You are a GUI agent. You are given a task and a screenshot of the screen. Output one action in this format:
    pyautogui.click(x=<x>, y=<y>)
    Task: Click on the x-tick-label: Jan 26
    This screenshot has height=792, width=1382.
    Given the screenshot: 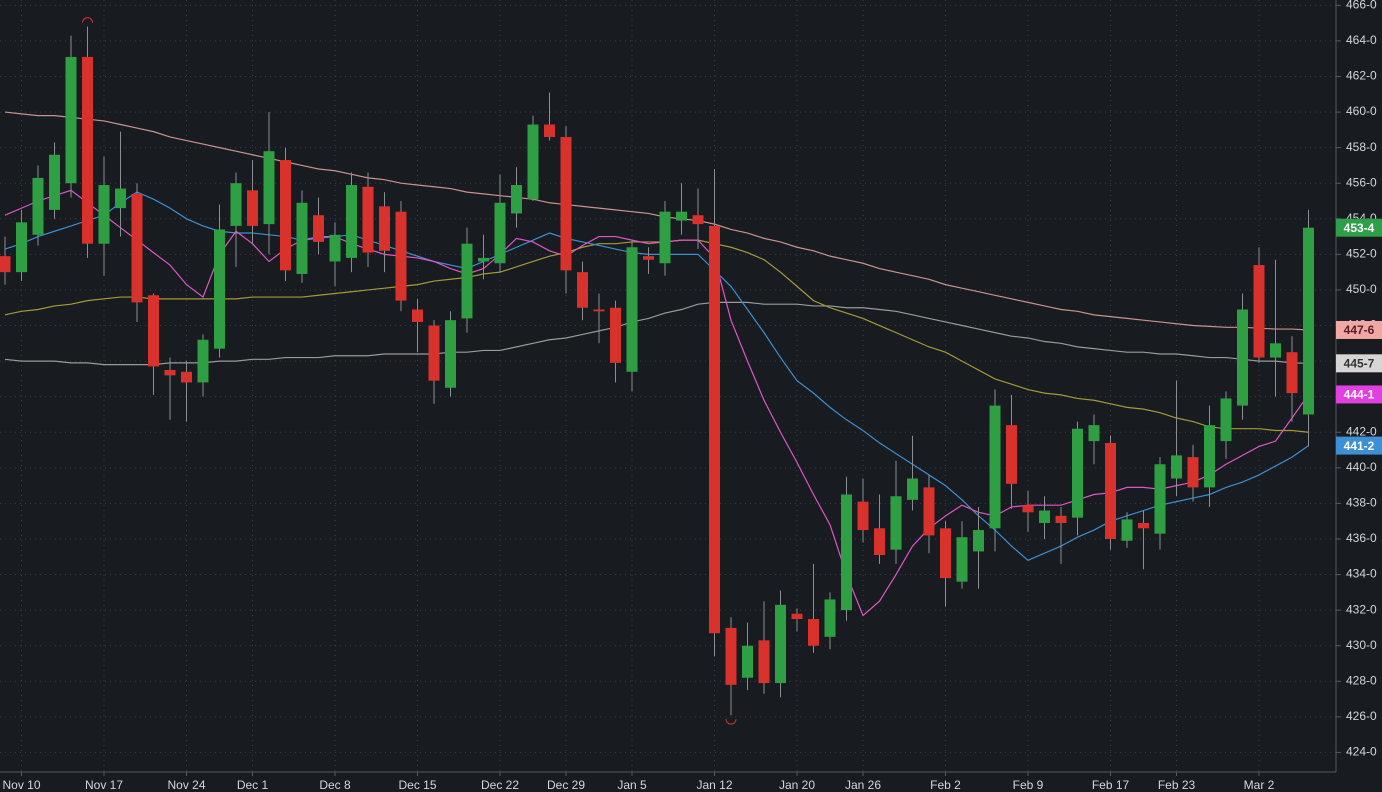 What is the action you would take?
    pyautogui.click(x=863, y=785)
    